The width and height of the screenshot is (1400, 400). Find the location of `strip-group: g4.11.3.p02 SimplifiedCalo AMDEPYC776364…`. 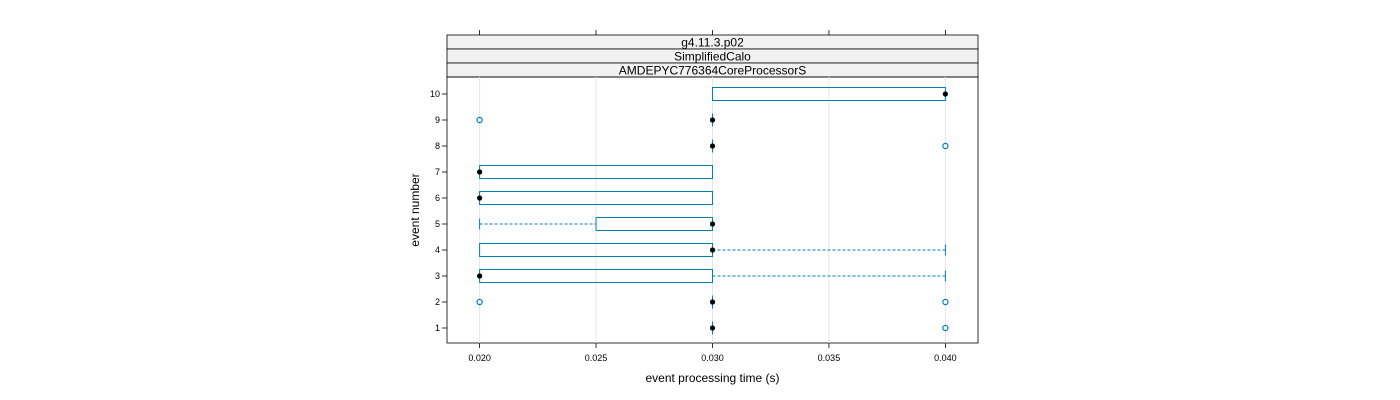

strip-group: g4.11.3.p02 SimplifiedCalo AMDEPYC776364… is located at coordinates (712, 56).